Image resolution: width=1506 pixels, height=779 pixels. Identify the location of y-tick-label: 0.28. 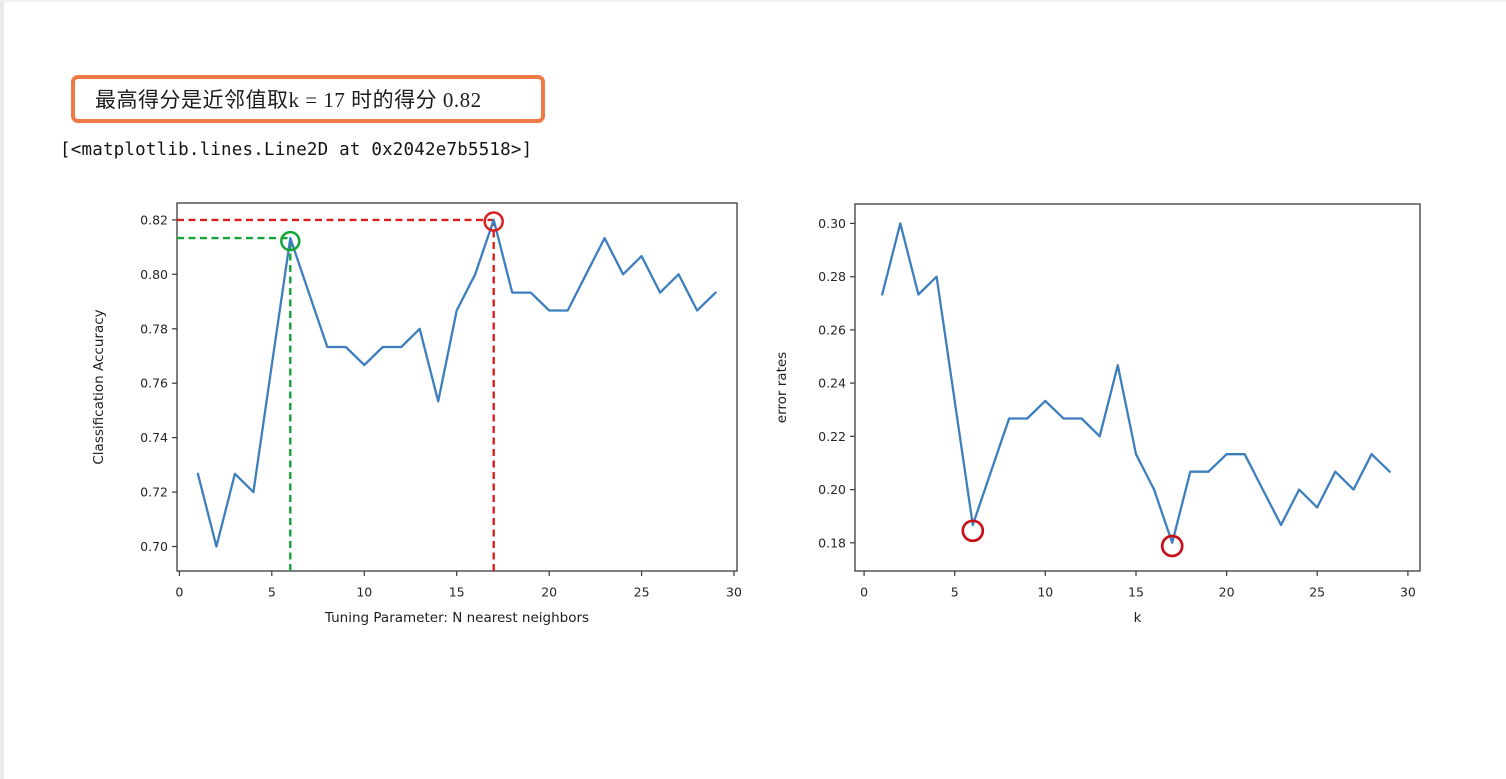
(832, 276).